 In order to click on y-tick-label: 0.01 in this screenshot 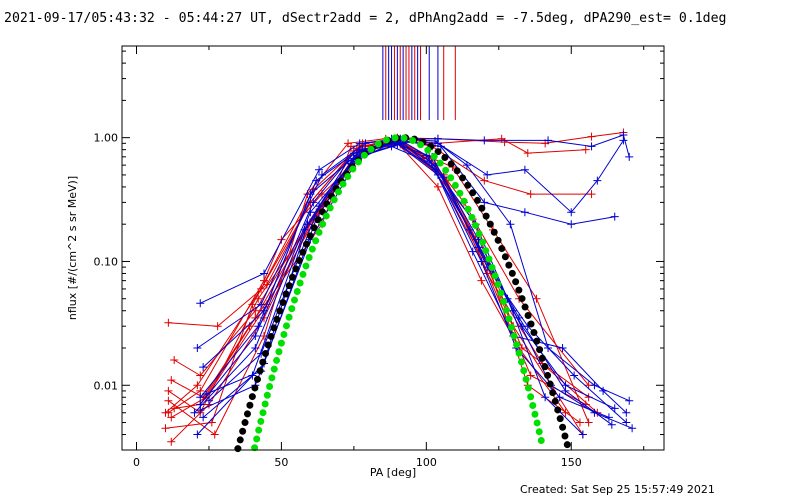, I will do `click(106, 385)`.